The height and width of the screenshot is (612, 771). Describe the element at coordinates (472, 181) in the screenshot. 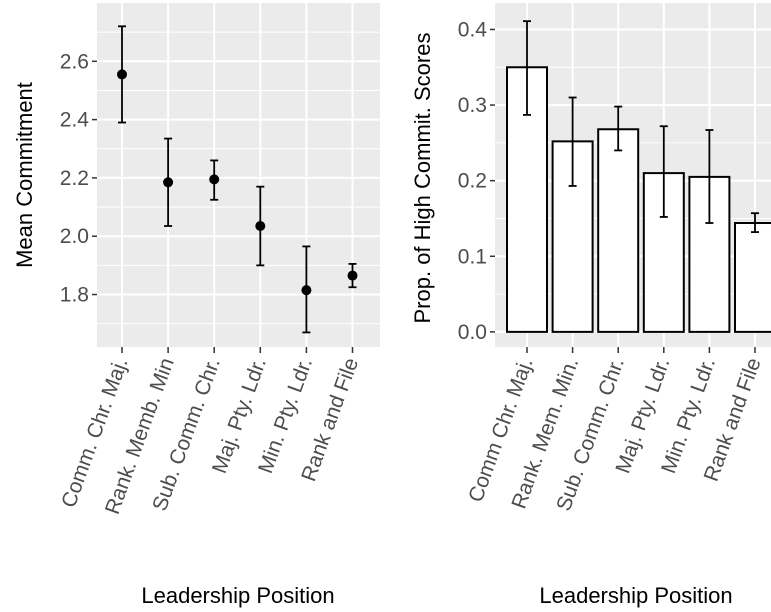

I see `y-tick-label: 0.2` at that location.